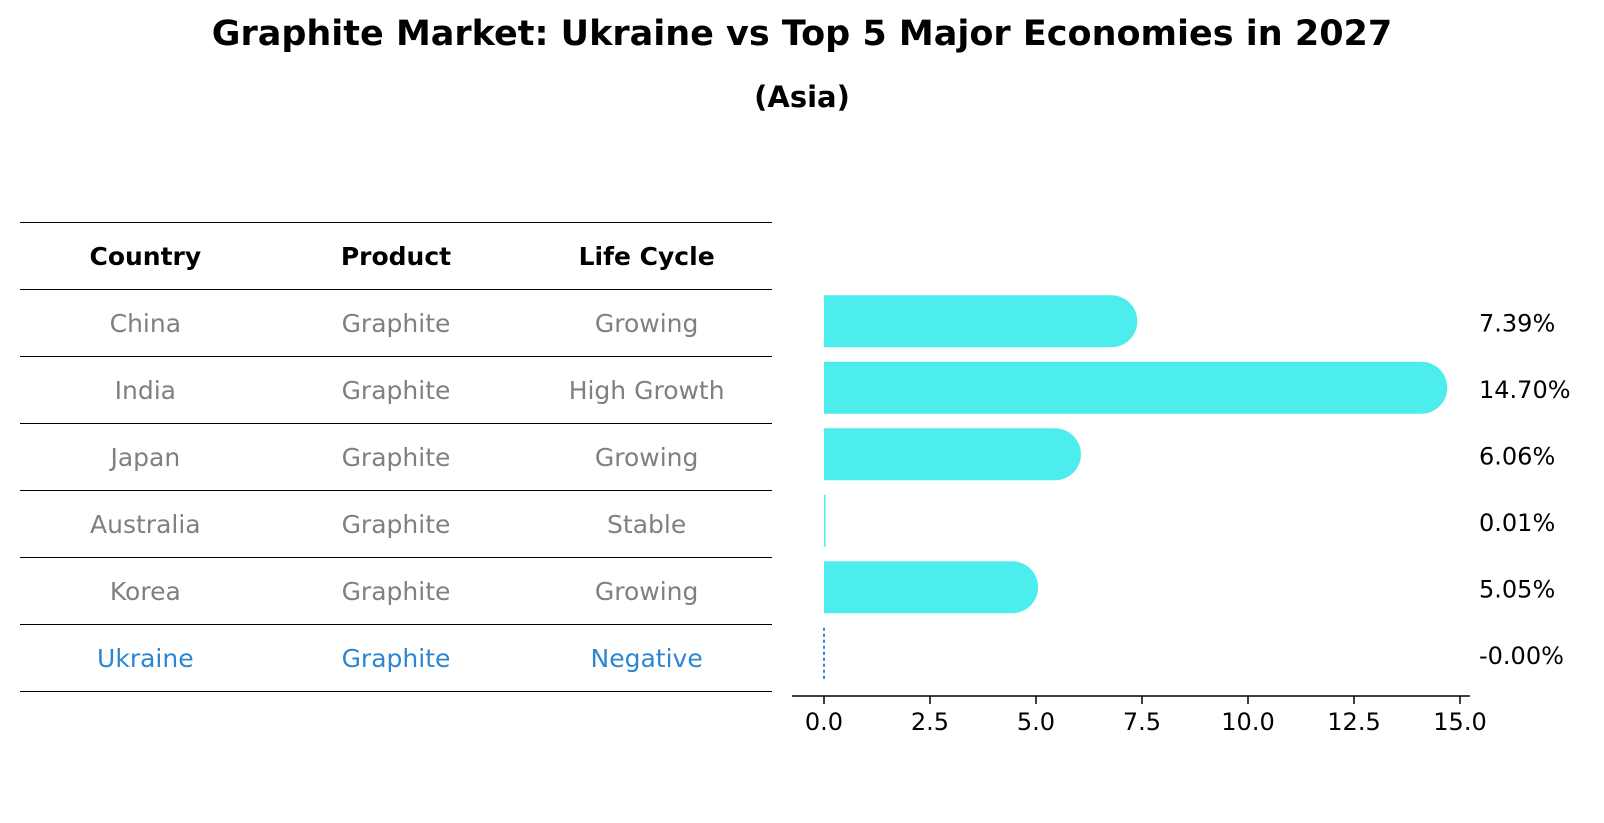 The height and width of the screenshot is (823, 1604). What do you see at coordinates (1521, 656) in the screenshot?
I see `value-label: -0.00%` at bounding box center [1521, 656].